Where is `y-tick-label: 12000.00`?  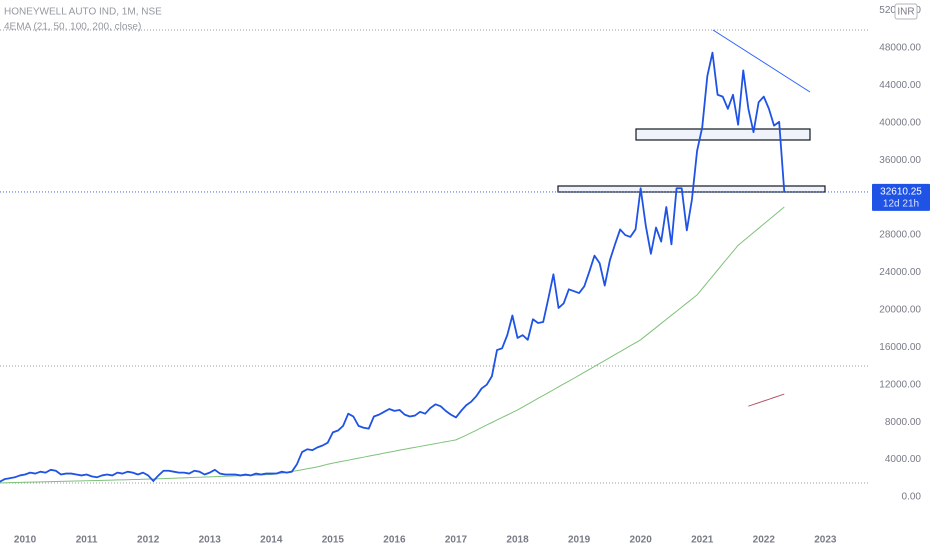
y-tick-label: 12000.00 is located at coordinates (900, 384).